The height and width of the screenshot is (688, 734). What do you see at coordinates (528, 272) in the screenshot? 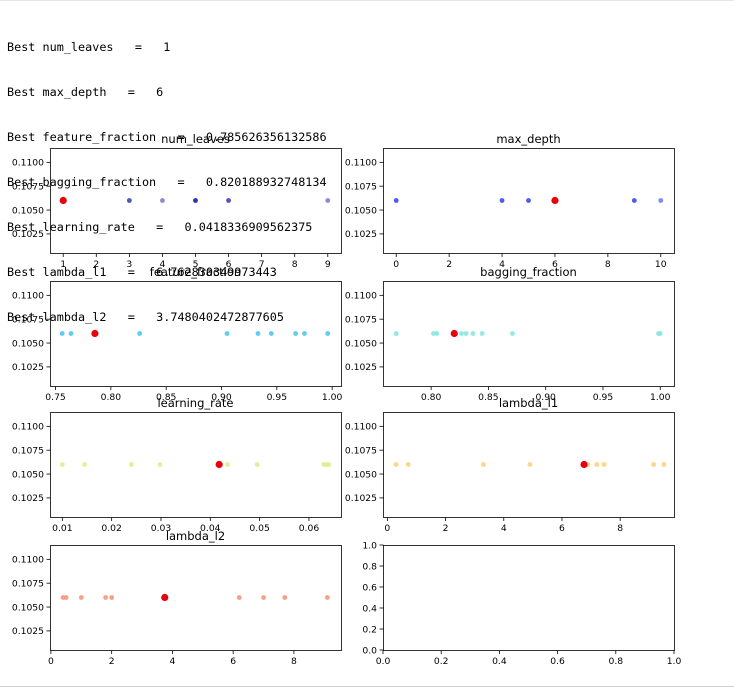
I see `subplot-title: bagging_fraction` at bounding box center [528, 272].